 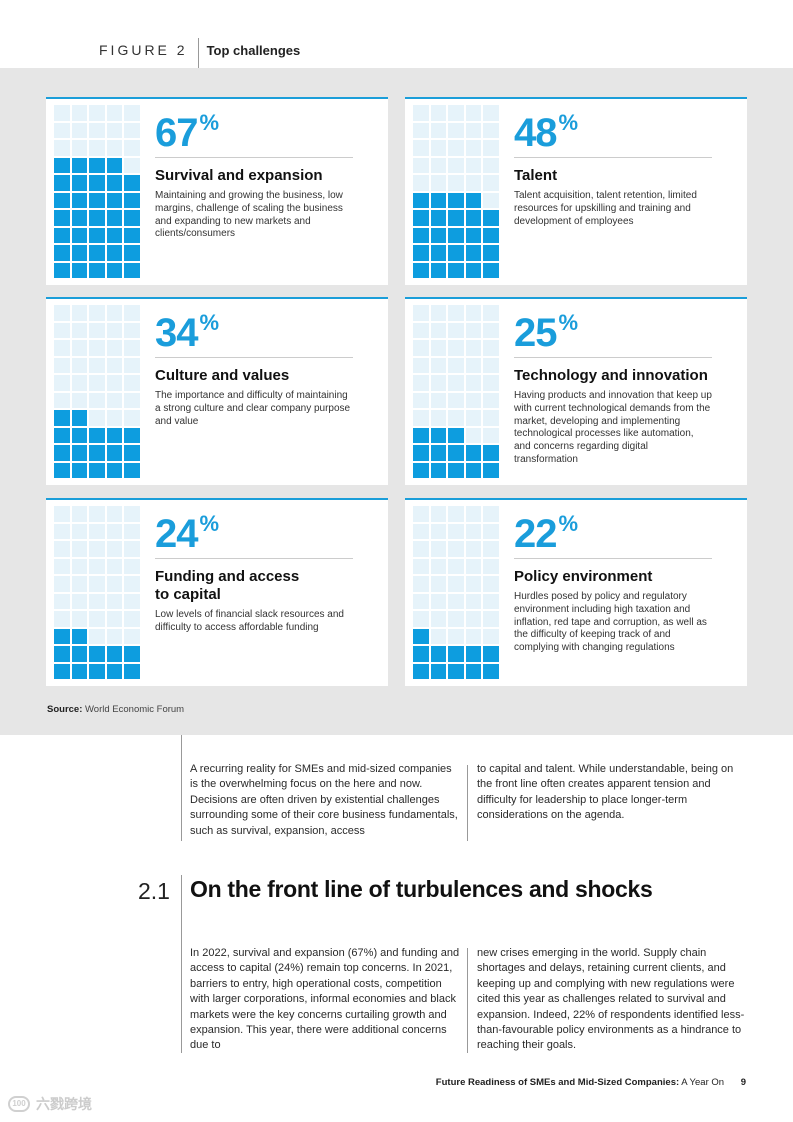 What do you see at coordinates (199, 53) in the screenshot?
I see `figure-header: FIGURE 2 Top challenges` at bounding box center [199, 53].